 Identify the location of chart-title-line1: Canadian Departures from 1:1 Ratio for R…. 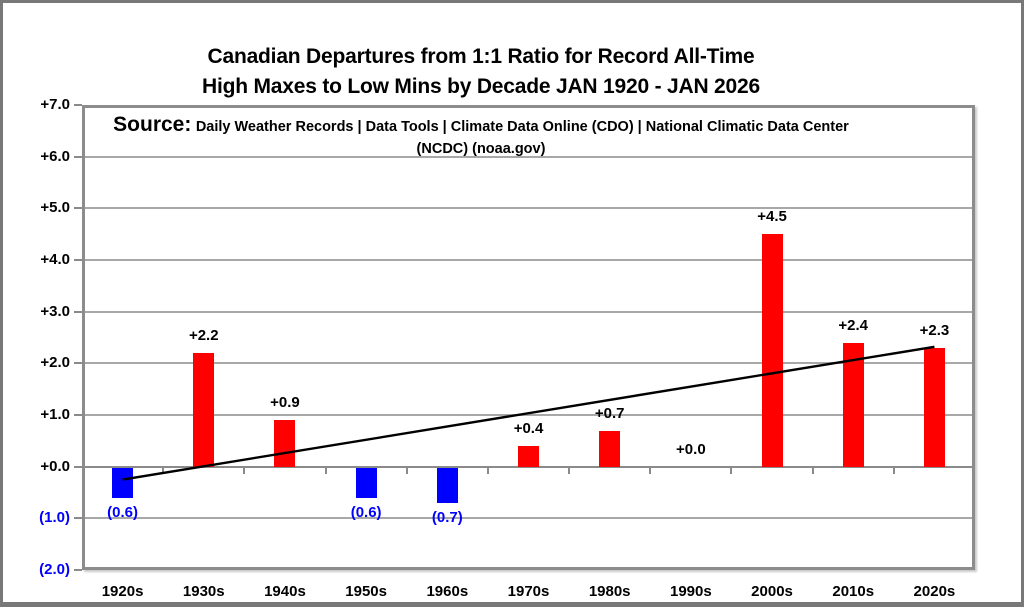
(481, 56).